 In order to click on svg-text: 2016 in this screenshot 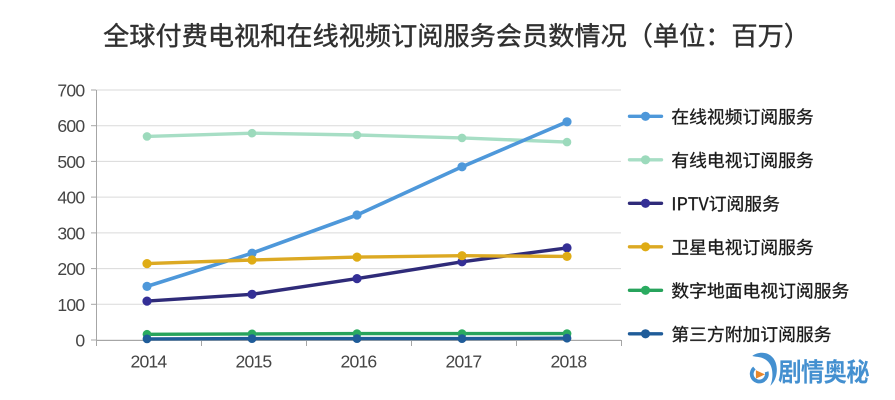, I will do `click(358, 362)`.